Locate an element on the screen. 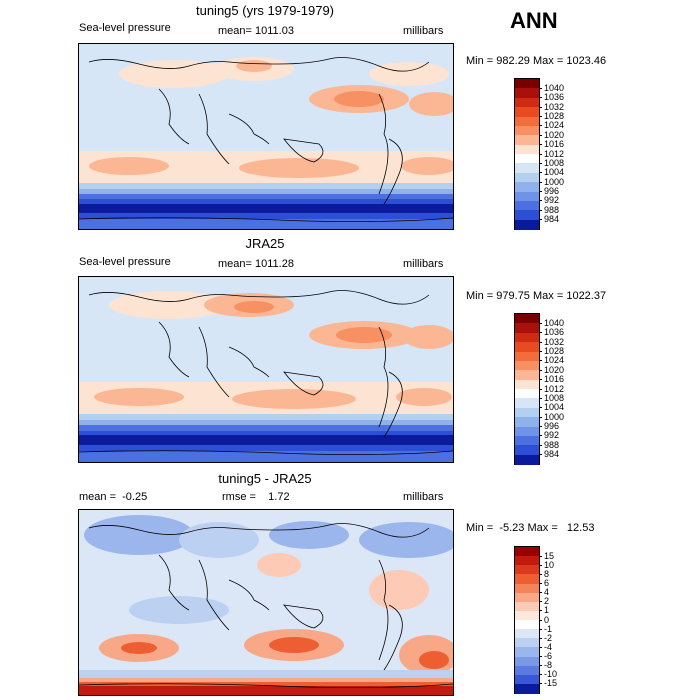 The width and height of the screenshot is (700, 700). panel2-minmax: Min = 979.75 Max = 1022.37 is located at coordinates (536, 296).